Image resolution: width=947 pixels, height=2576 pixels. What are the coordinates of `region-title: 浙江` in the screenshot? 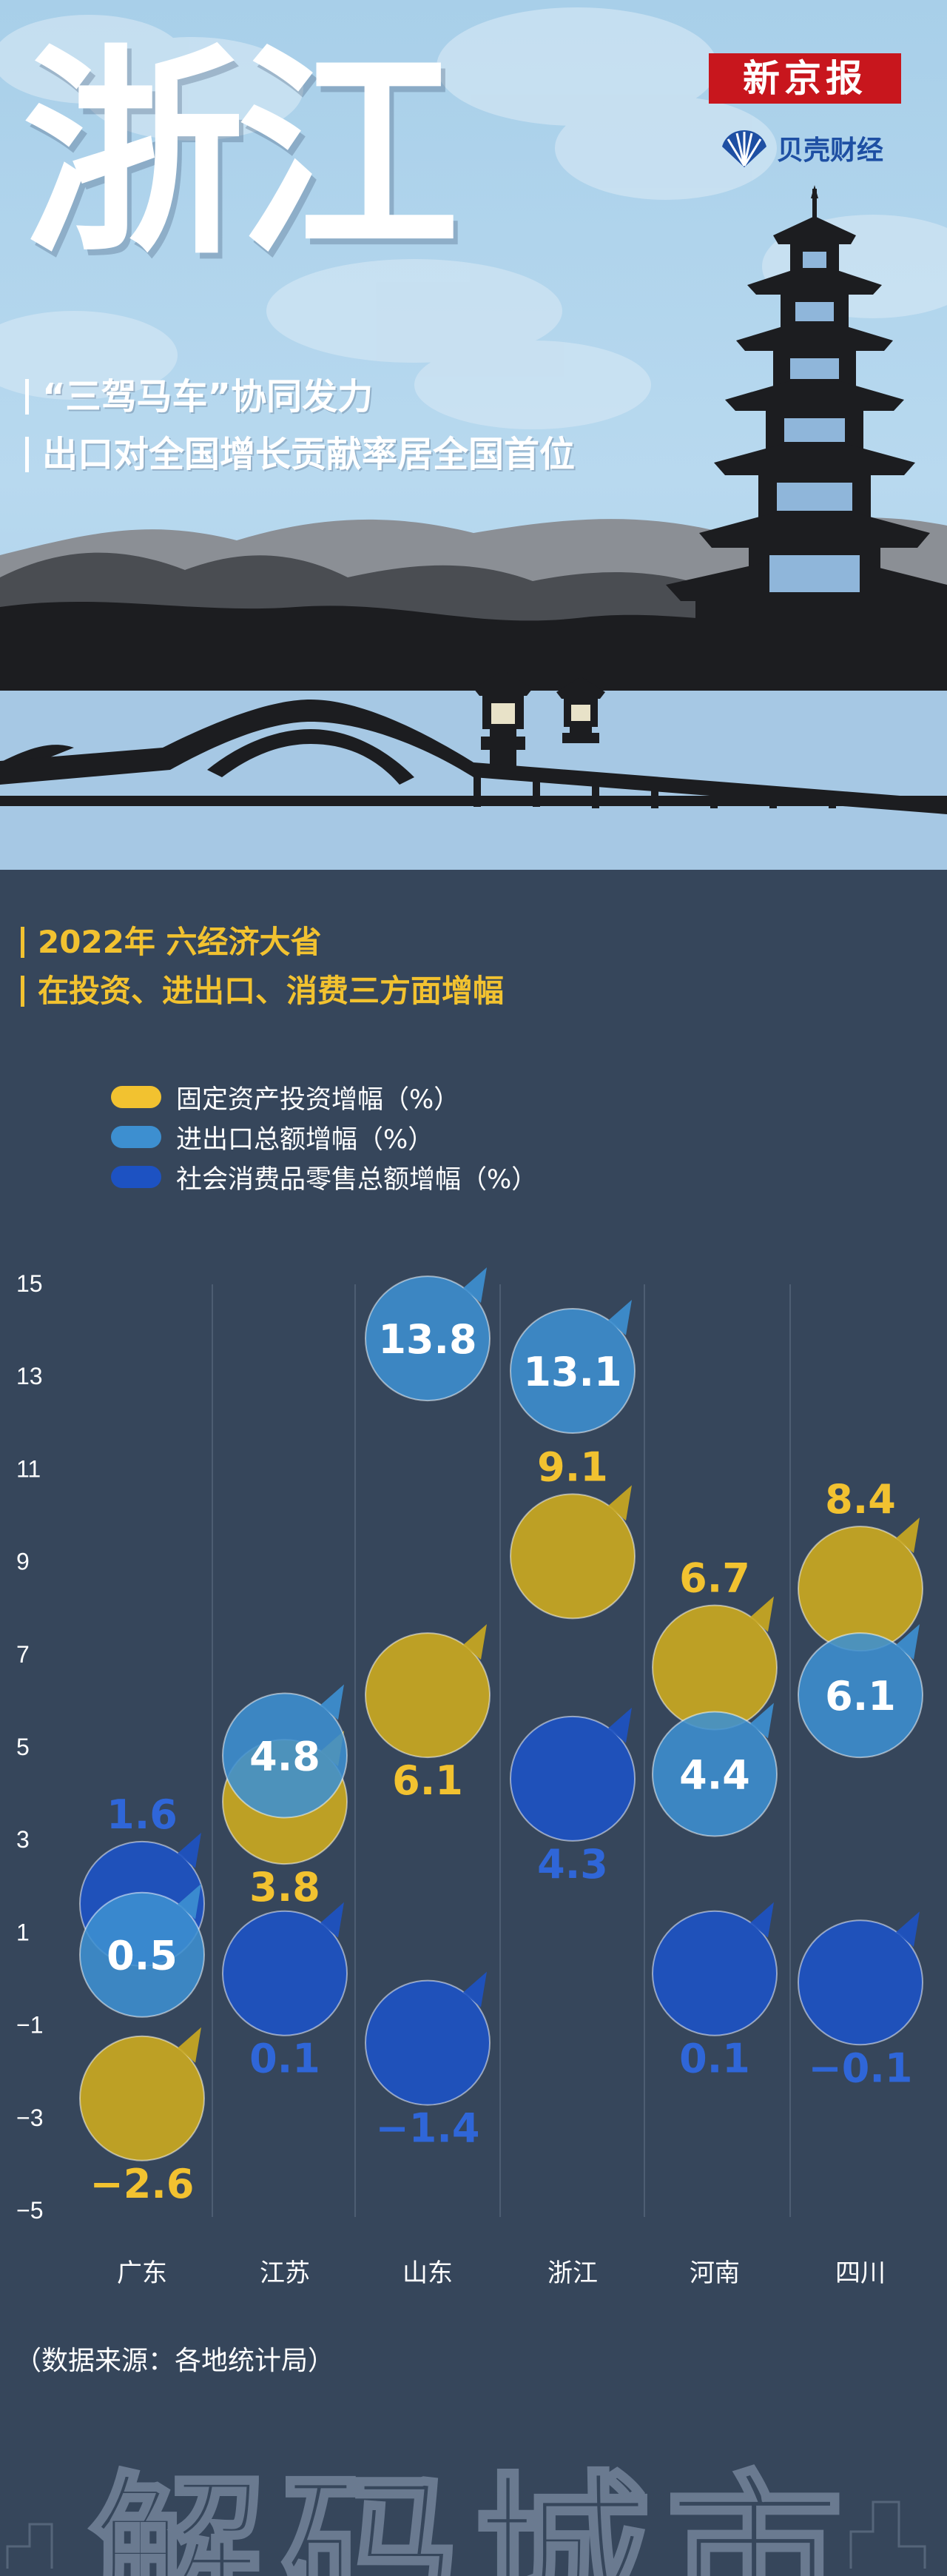 It's located at (240, 155).